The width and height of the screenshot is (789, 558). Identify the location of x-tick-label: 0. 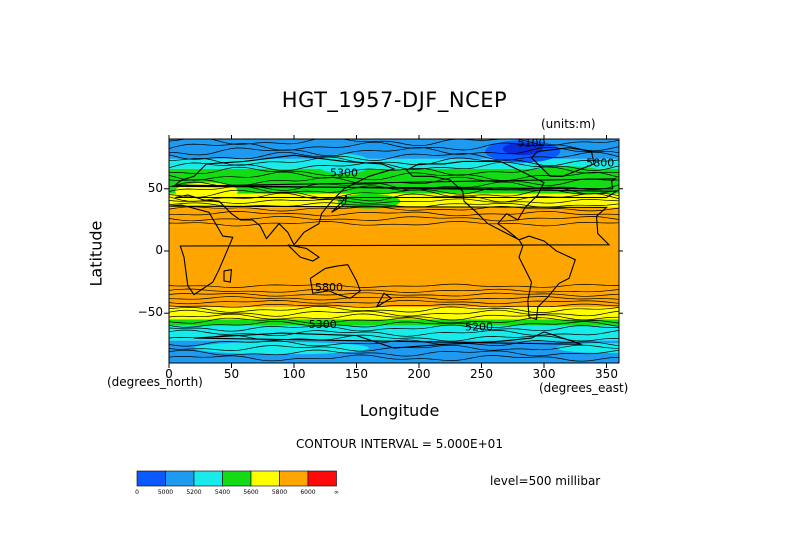
(169, 374).